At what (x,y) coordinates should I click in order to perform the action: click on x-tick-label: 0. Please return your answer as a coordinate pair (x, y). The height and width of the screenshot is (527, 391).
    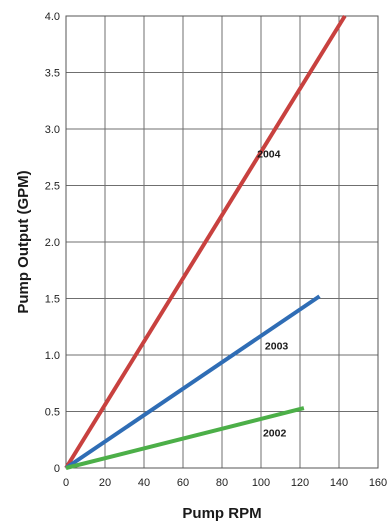
    Looking at the image, I should click on (66, 483).